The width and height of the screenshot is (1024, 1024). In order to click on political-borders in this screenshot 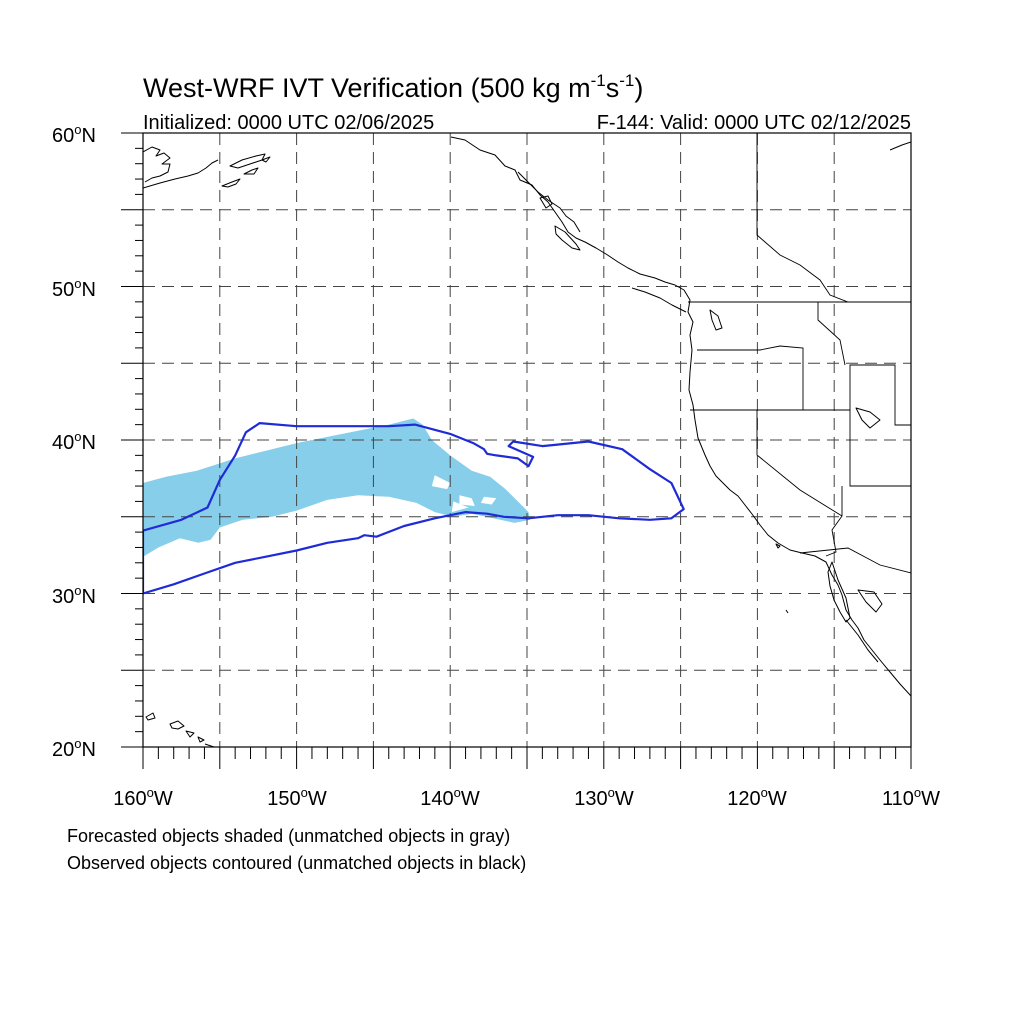, I will do `click(799, 353)`.